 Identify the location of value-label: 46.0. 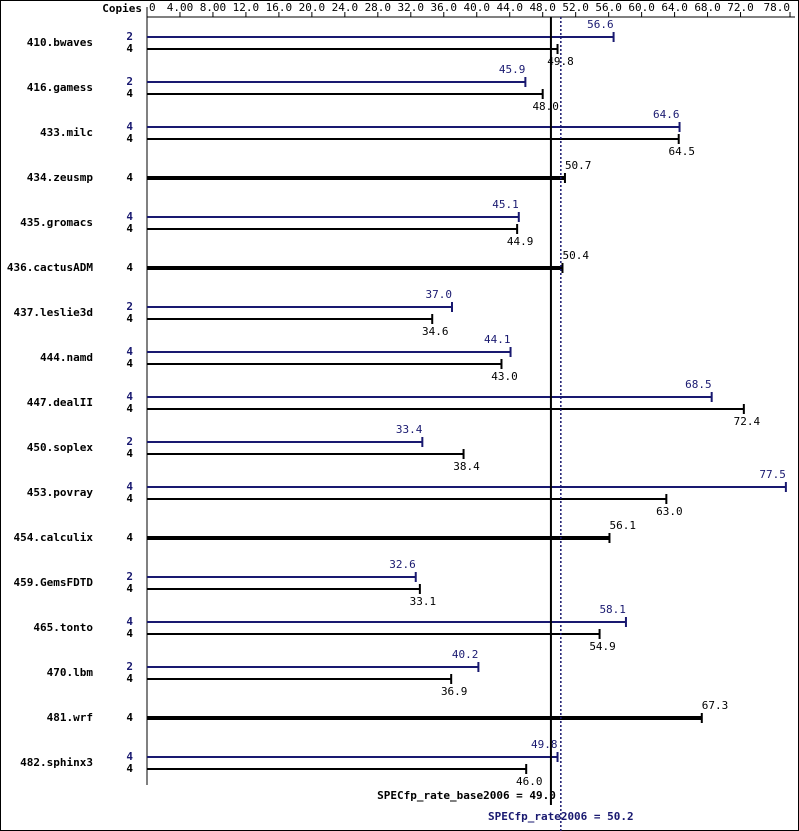
(529, 781).